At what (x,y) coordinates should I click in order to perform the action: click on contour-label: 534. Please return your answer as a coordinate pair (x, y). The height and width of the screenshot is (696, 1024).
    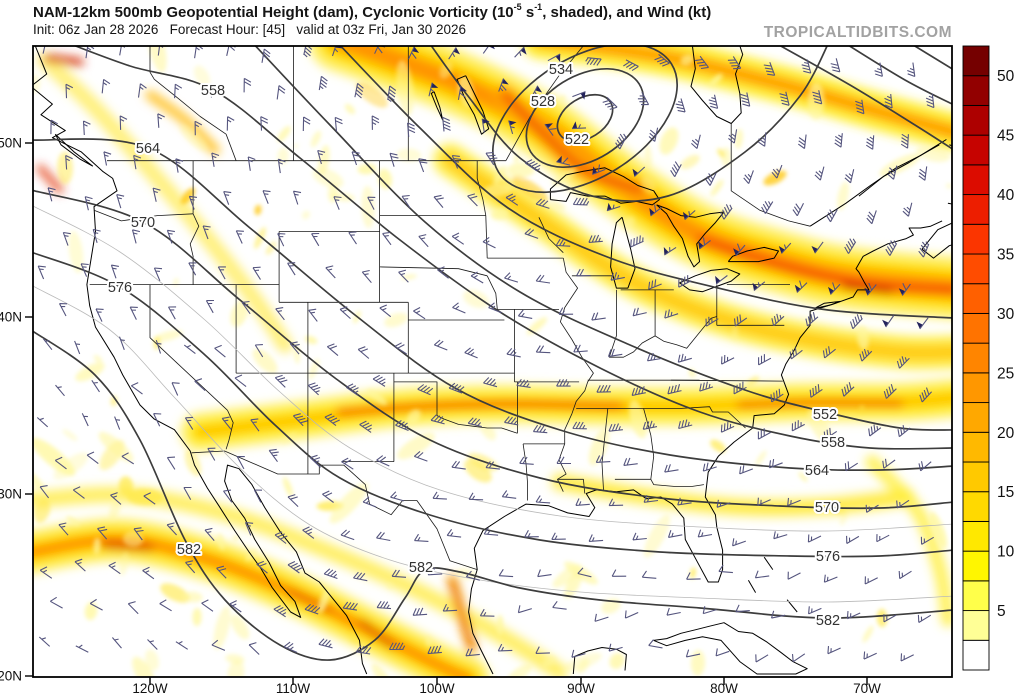
    Looking at the image, I should click on (561, 70).